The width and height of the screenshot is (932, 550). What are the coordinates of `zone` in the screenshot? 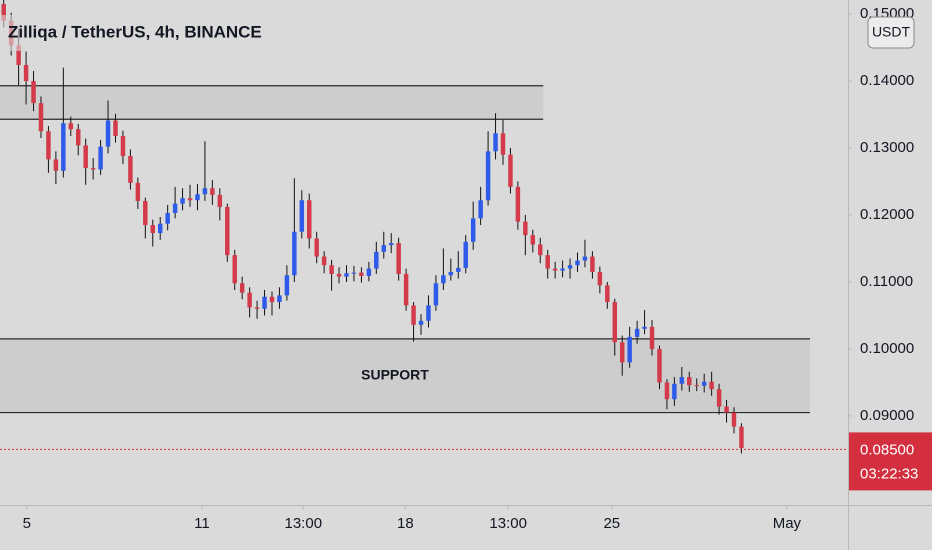 It's located at (405, 375).